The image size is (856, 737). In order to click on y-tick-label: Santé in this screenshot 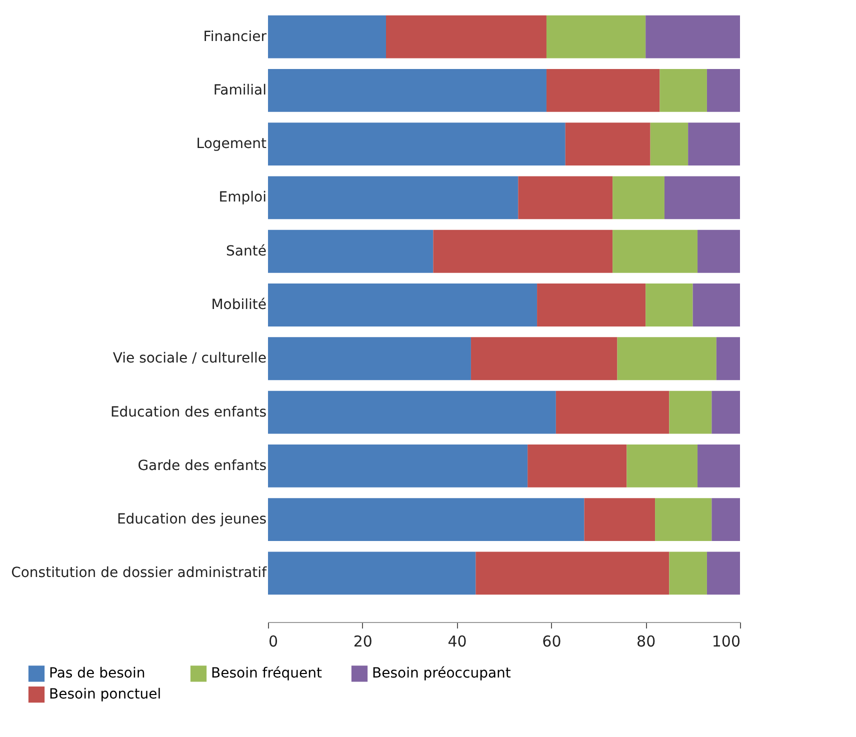, I will do `click(246, 251)`.